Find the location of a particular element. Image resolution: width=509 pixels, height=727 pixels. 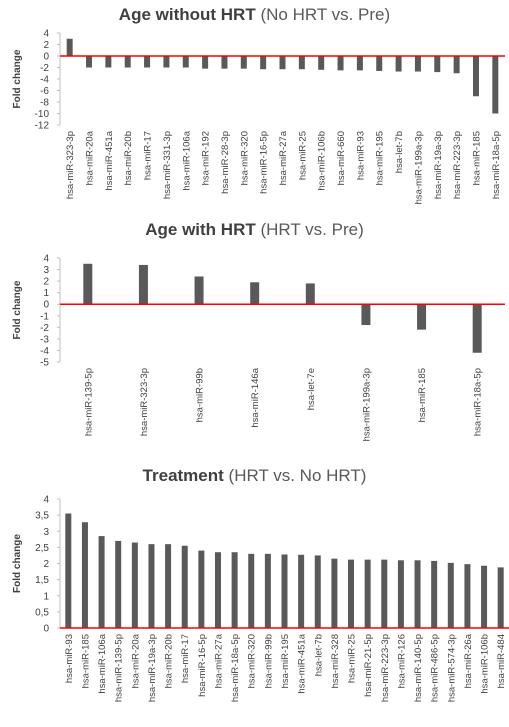

y-tick-label: 4 is located at coordinates (46, 500).